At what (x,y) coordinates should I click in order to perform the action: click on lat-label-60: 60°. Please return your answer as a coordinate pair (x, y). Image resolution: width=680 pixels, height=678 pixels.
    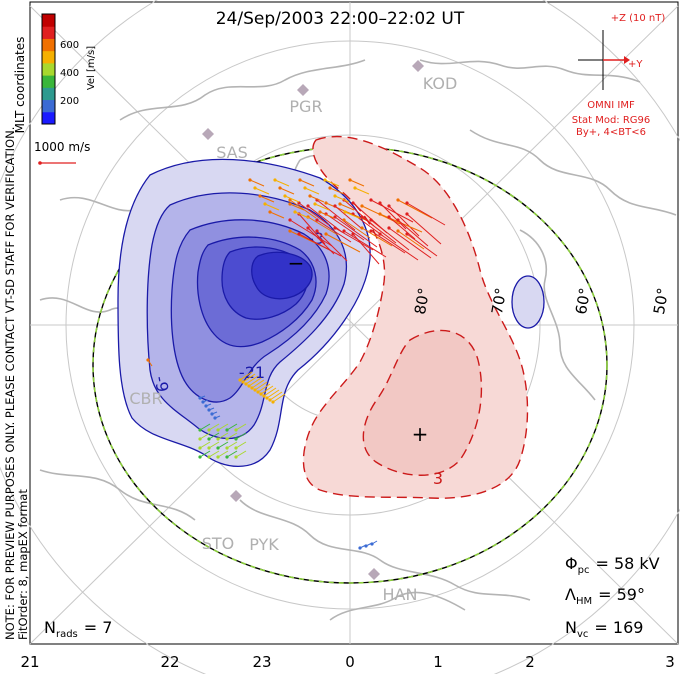
    Looking at the image, I should click on (583, 300).